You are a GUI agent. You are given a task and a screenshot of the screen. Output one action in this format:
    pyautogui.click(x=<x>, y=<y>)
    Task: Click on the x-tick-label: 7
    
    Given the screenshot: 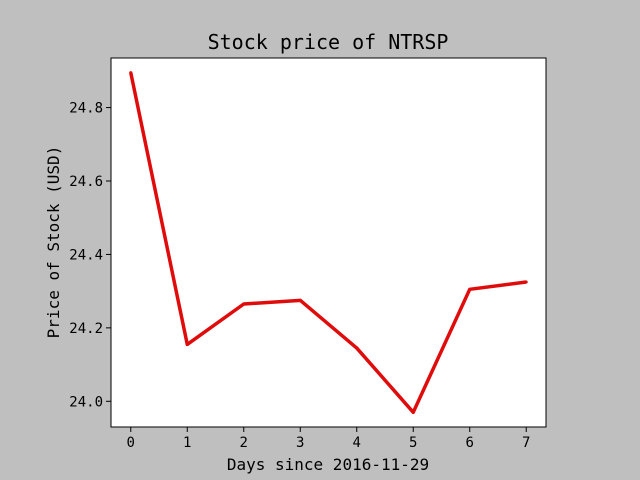 What is the action you would take?
    pyautogui.click(x=526, y=443)
    